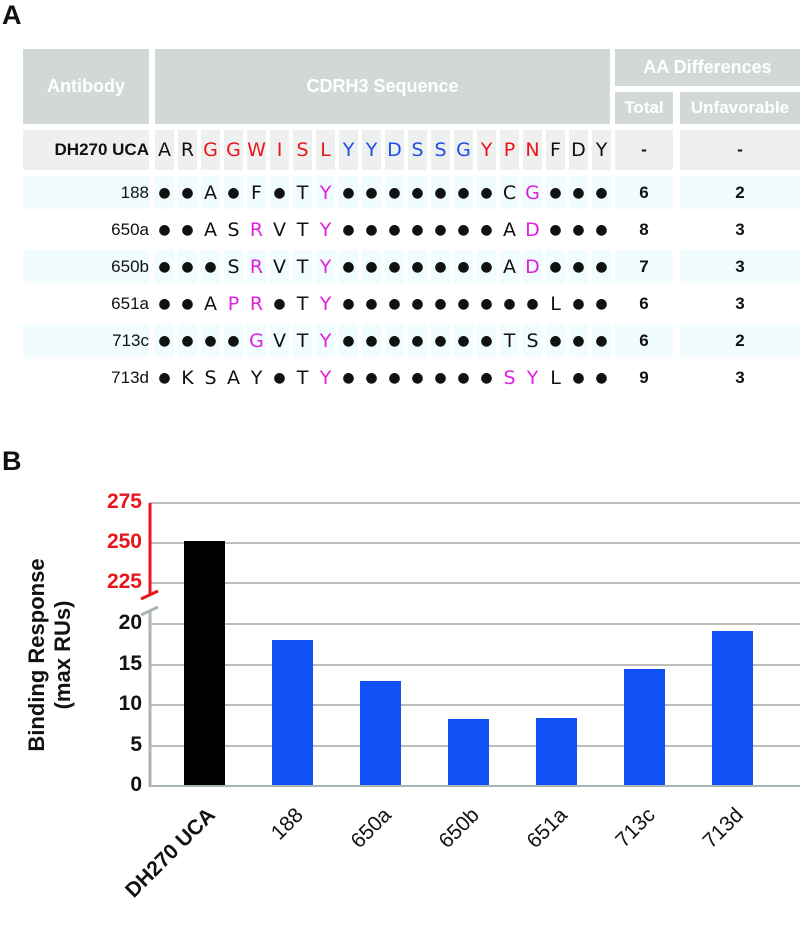 This screenshot has height=927, width=800. Describe the element at coordinates (130, 229) in the screenshot. I see `antibody-name: 650a` at that location.